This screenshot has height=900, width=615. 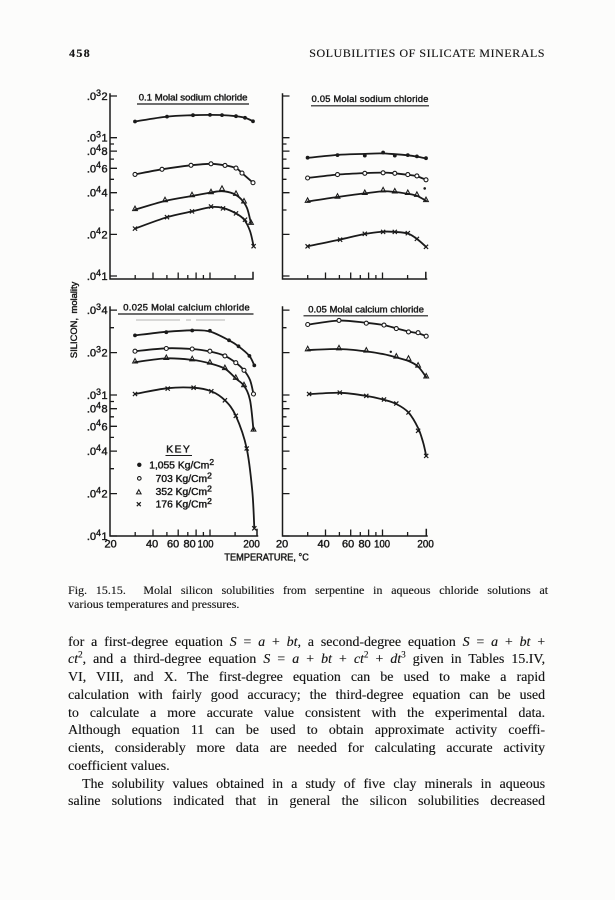 I want to click on svg-text: 0.1 Molal sodium chloride, so click(x=193, y=98).